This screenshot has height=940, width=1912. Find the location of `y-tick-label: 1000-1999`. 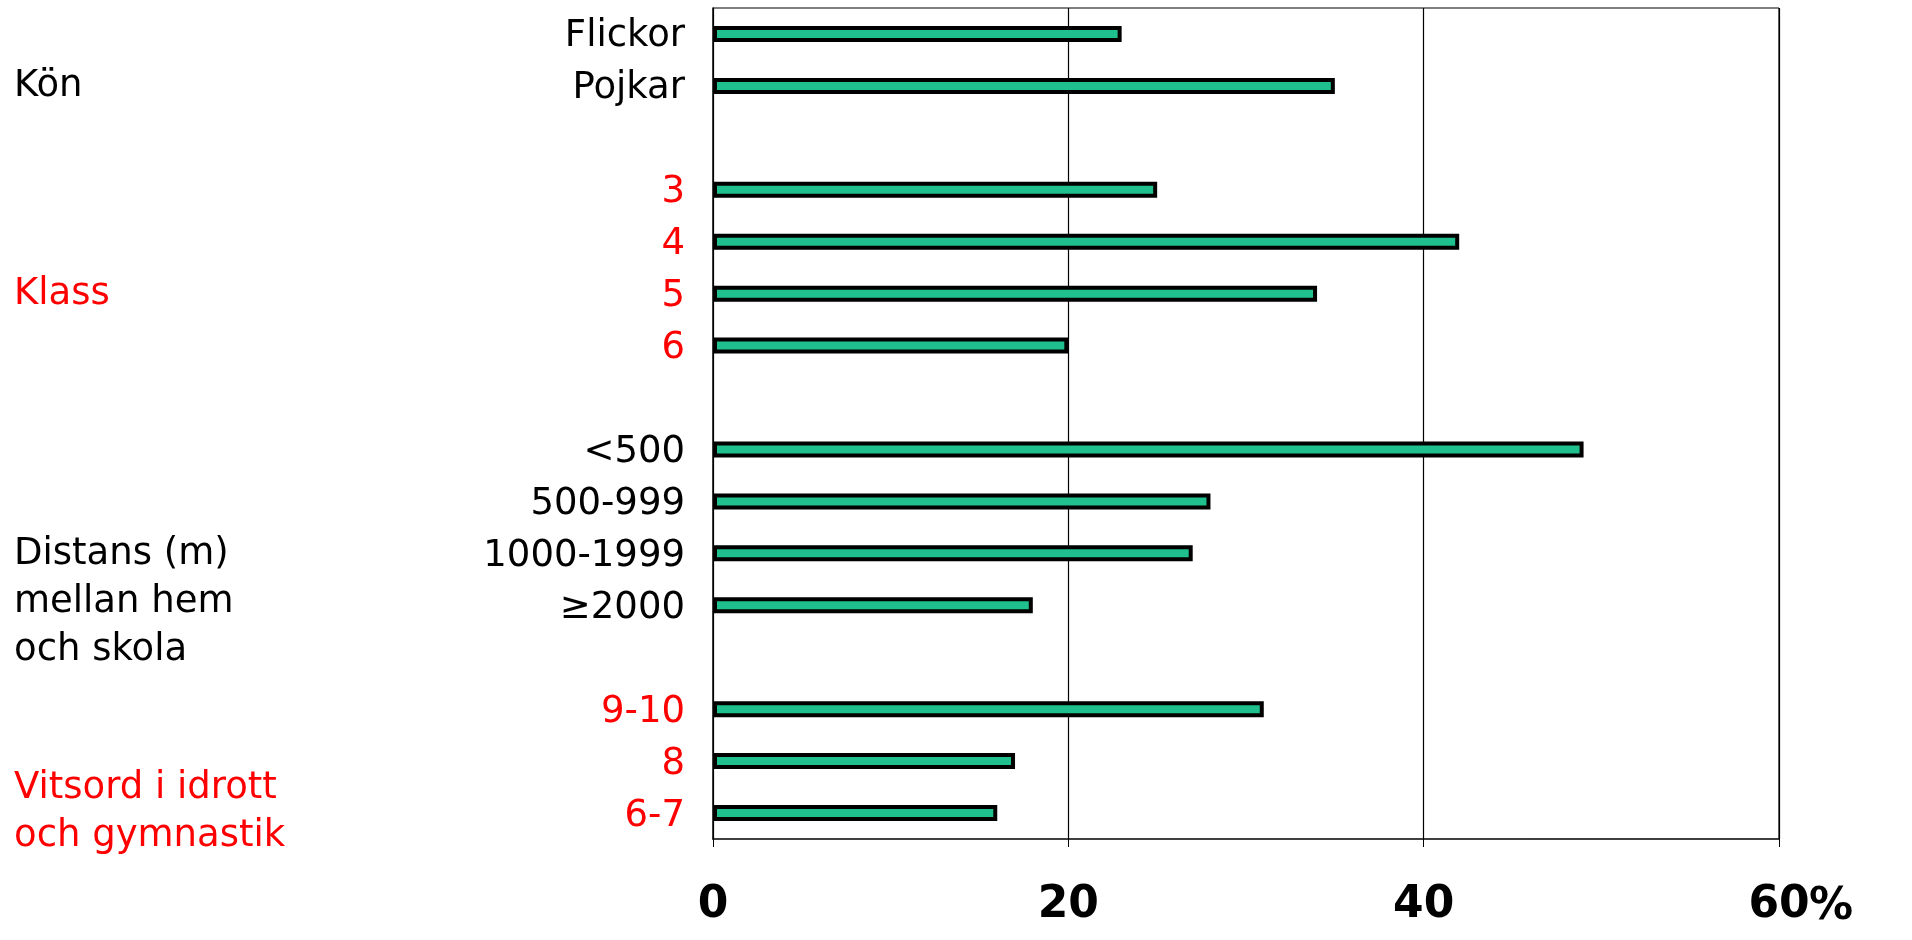

y-tick-label: 1000-1999 is located at coordinates (584, 553).